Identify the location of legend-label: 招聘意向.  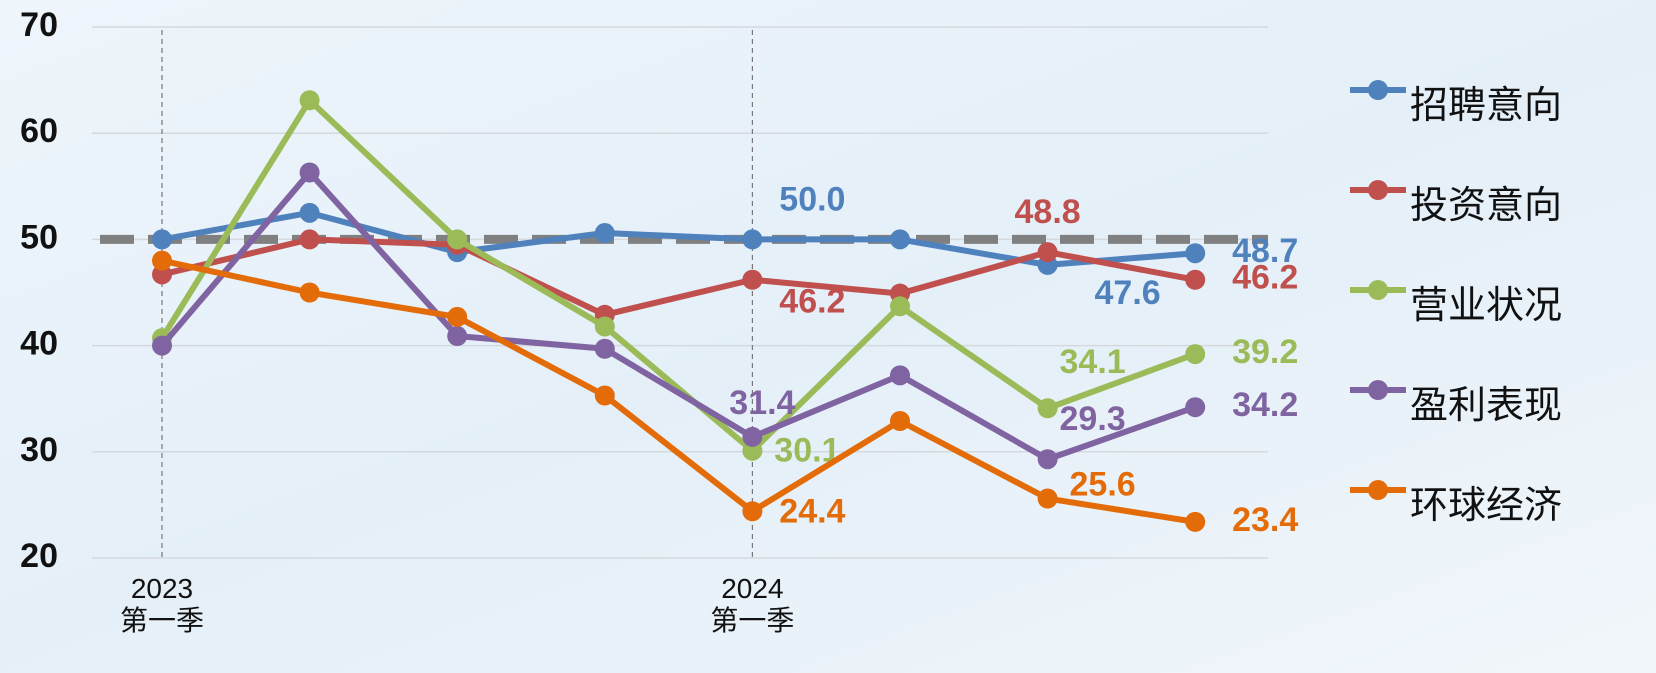
(1486, 106).